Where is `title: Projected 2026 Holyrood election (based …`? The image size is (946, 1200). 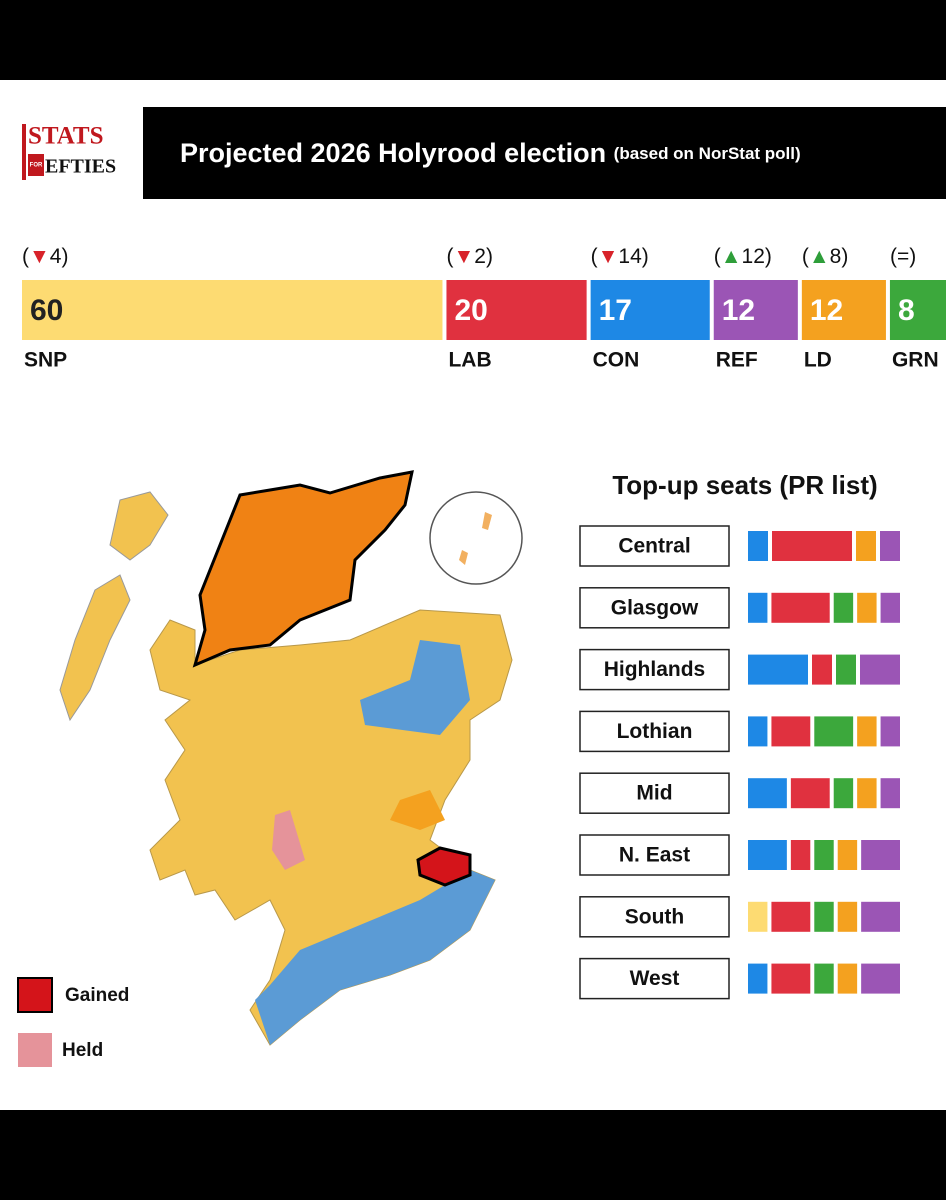
title: Projected 2026 Holyrood election (based … is located at coordinates (490, 153).